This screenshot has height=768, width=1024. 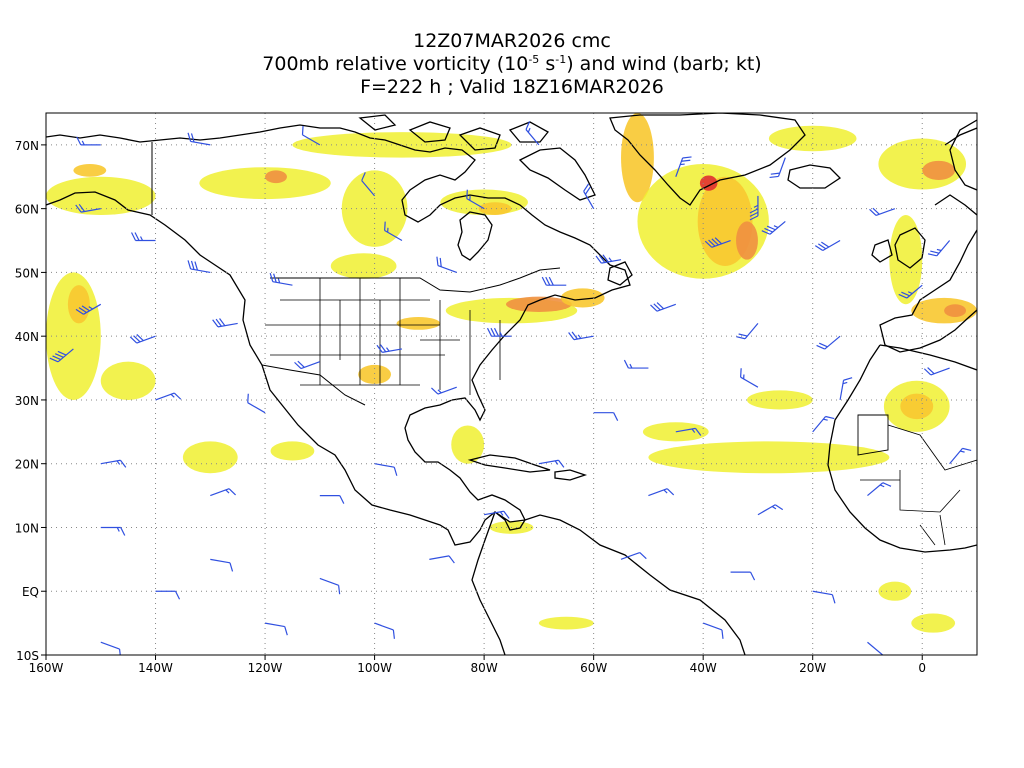 I want to click on x-tick-label: 80W, so click(x=484, y=668).